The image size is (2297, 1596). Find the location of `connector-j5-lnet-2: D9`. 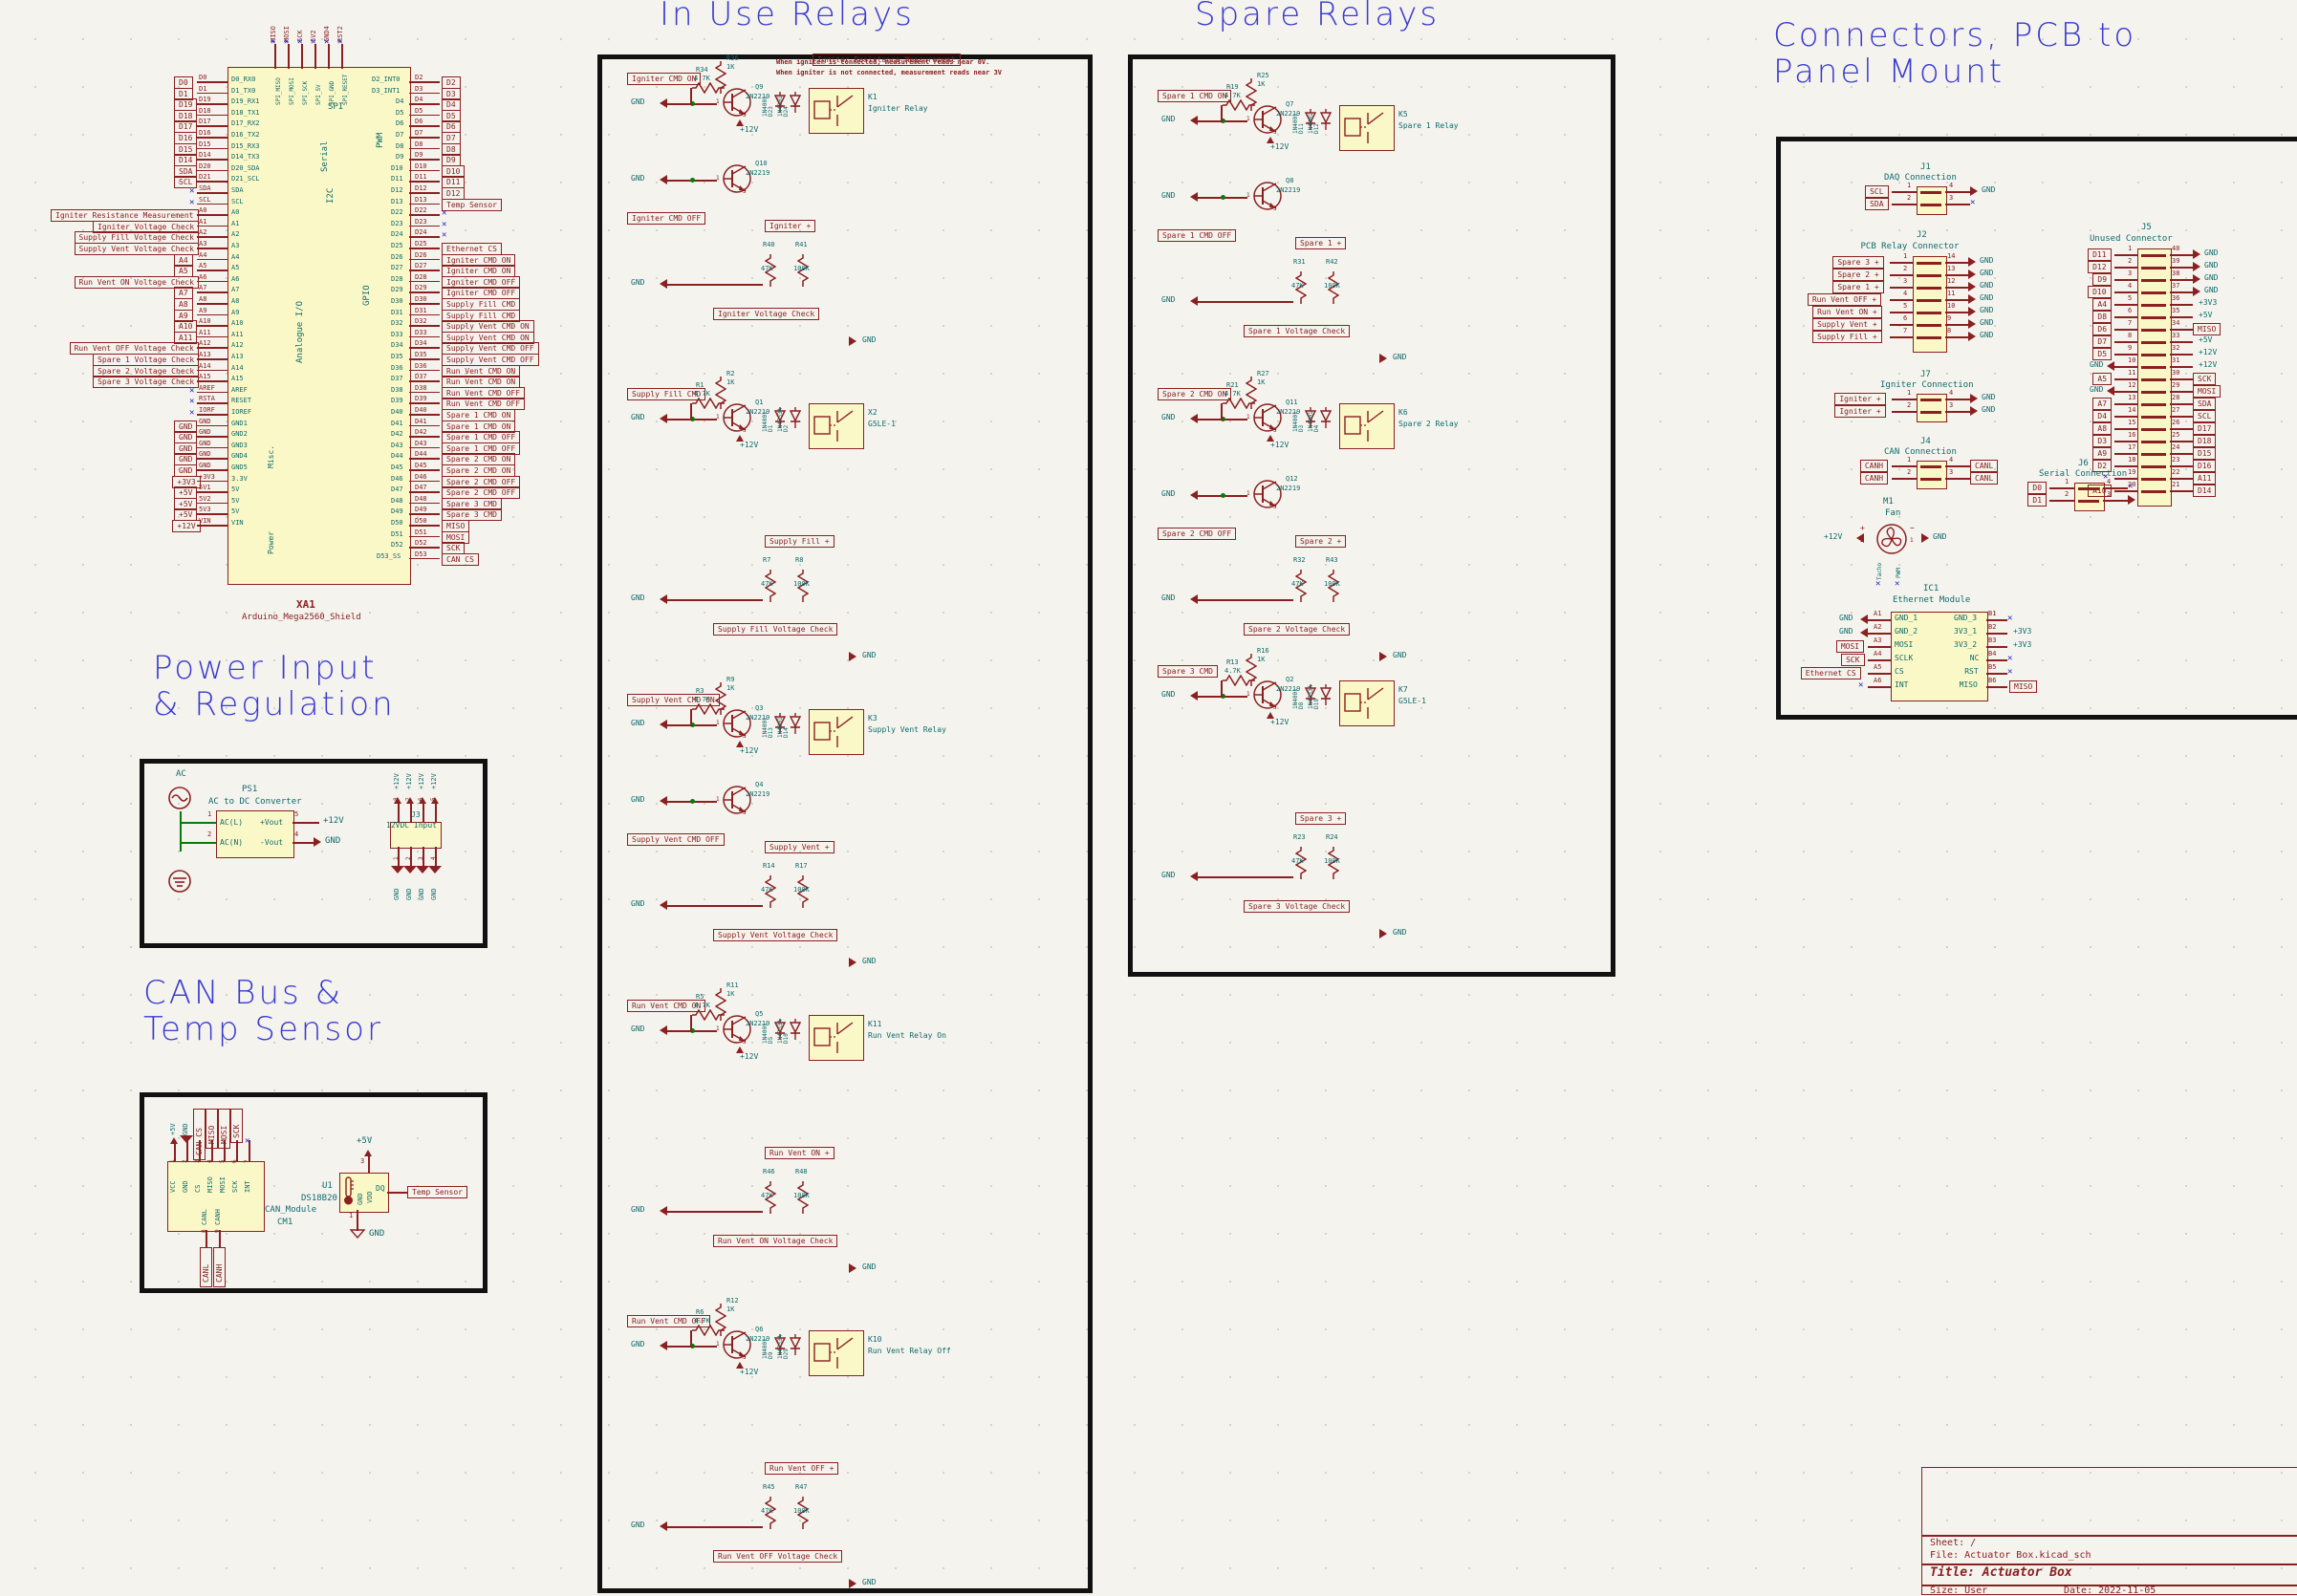

connector-j5-lnet-2: D9 is located at coordinates (2102, 280).